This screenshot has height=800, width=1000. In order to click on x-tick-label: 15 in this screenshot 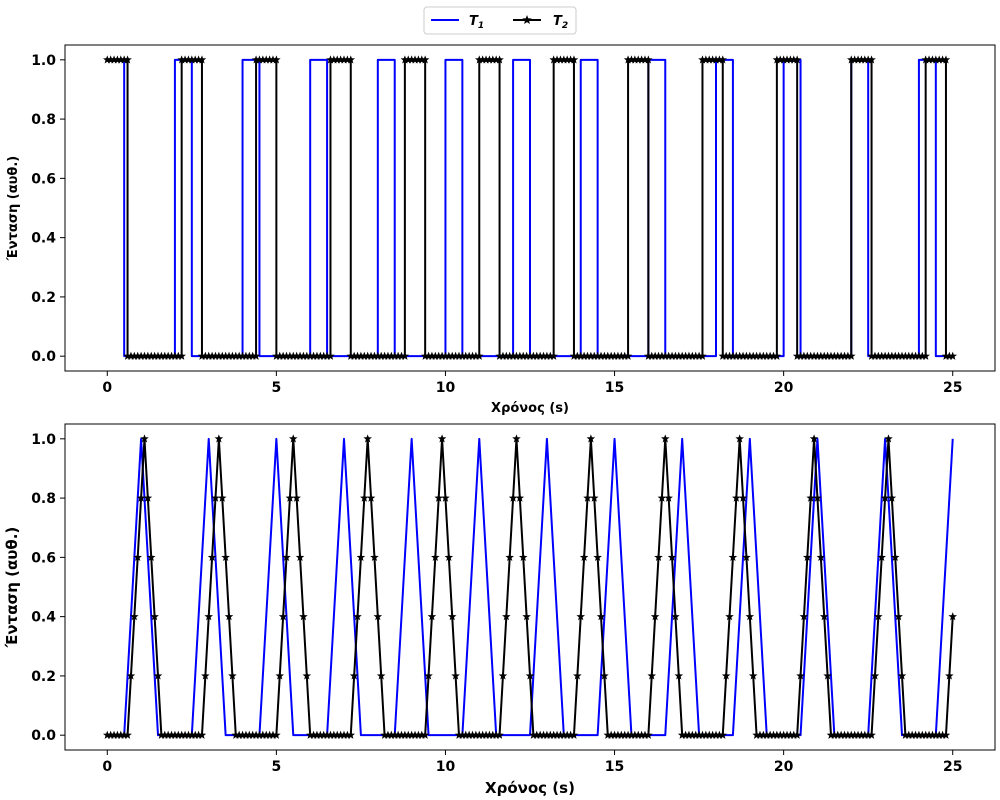, I will do `click(614, 388)`.